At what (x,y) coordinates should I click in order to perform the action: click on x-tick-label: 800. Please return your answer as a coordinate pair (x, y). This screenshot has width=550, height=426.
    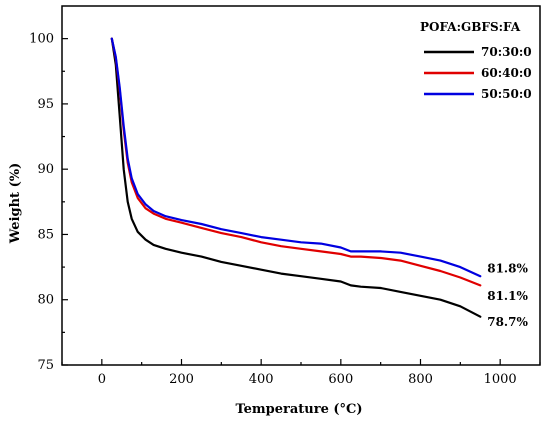
    Looking at the image, I should click on (420, 379).